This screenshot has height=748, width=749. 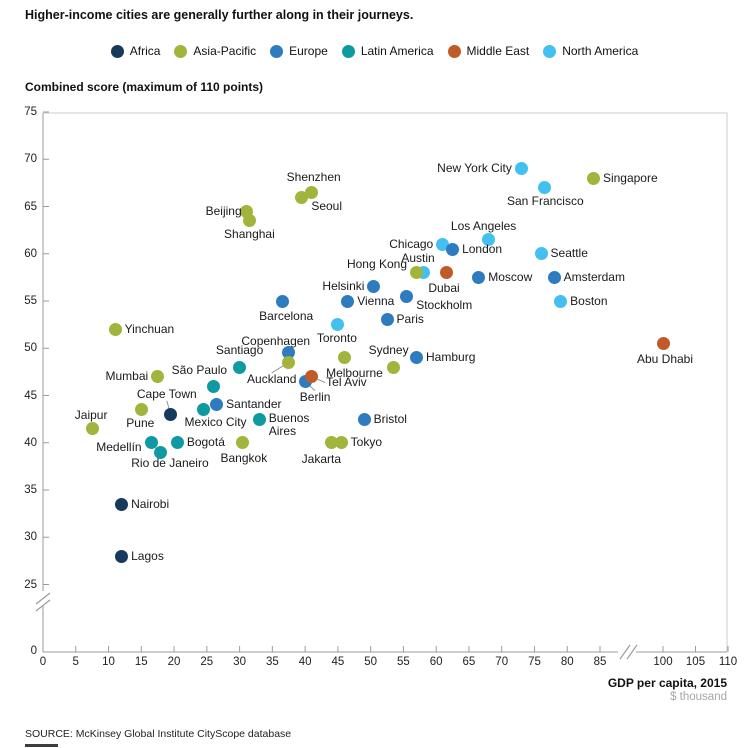 What do you see at coordinates (502, 662) in the screenshot?
I see `x-tick-label: 70` at bounding box center [502, 662].